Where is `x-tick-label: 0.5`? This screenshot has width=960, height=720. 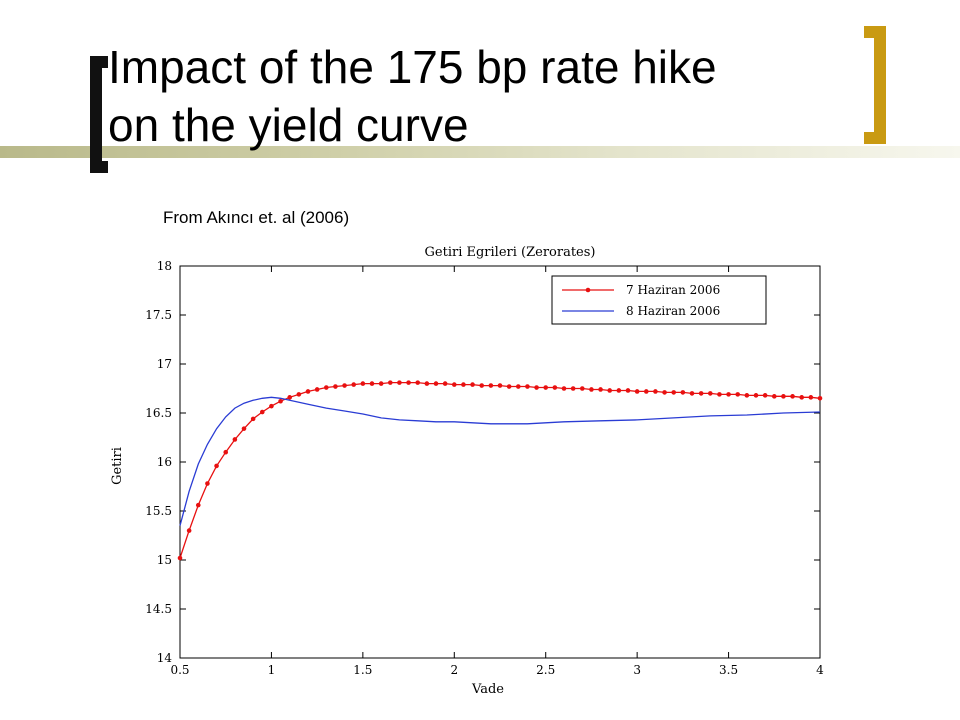
x-tick-label: 0.5 is located at coordinates (179, 670).